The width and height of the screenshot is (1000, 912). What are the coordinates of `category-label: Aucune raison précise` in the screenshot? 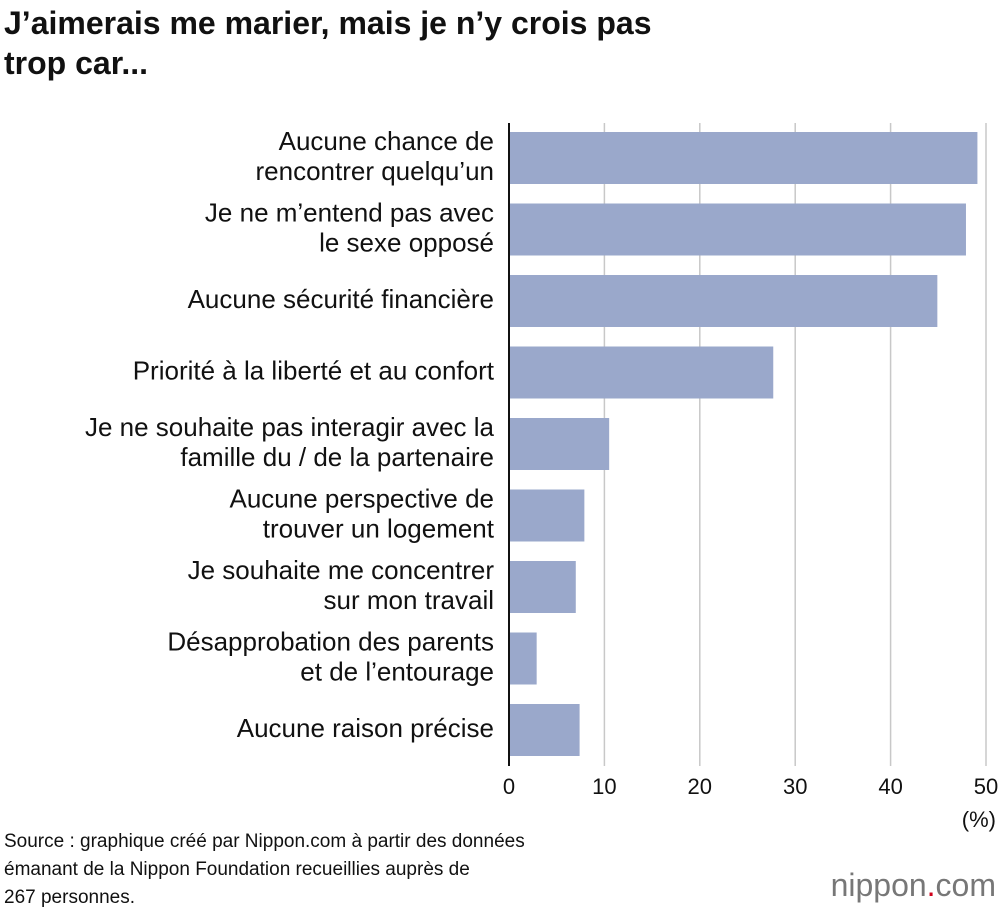 It's located at (365, 728).